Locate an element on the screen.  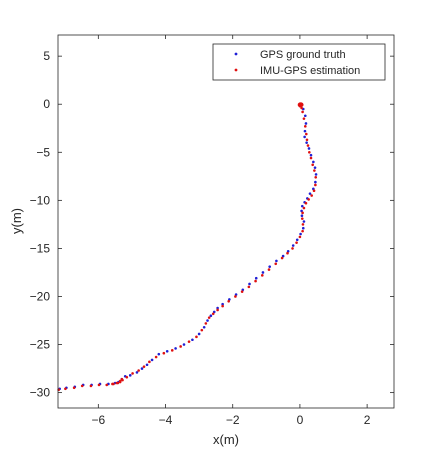
y-tick-label: −10 is located at coordinates (40, 200).